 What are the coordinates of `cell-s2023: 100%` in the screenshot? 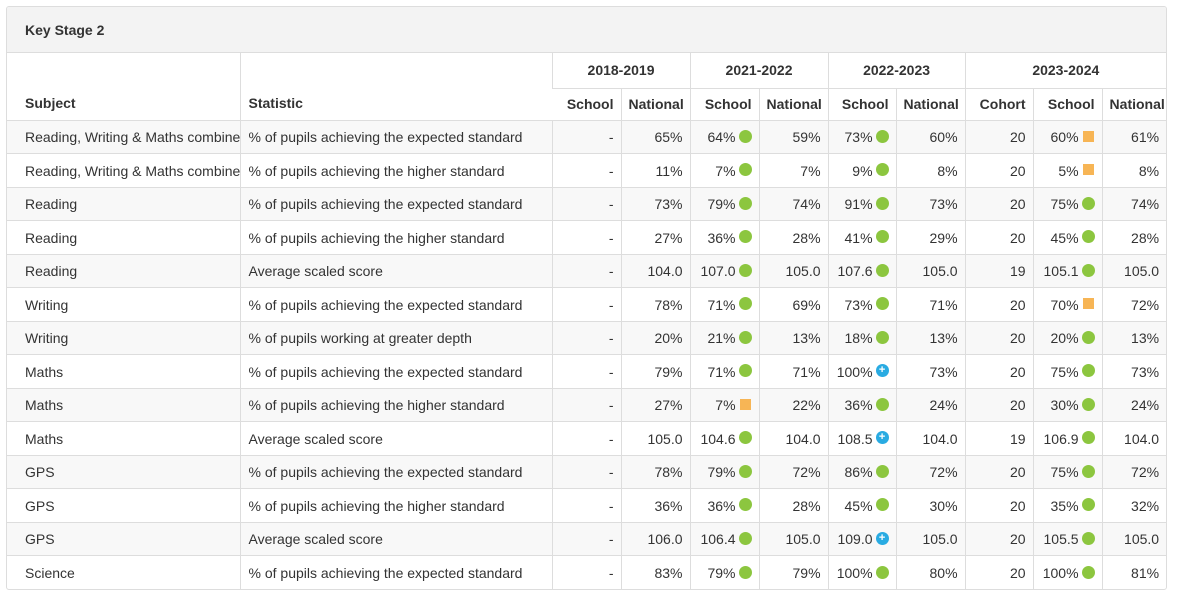 It's located at (862, 572).